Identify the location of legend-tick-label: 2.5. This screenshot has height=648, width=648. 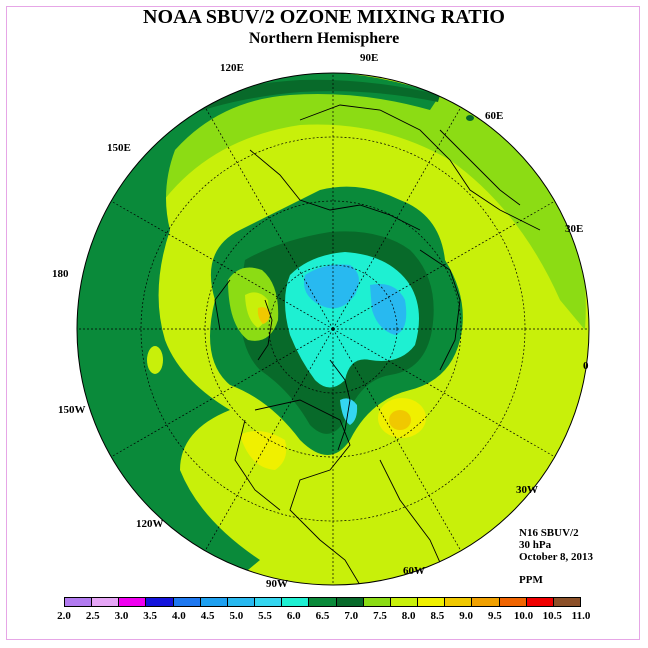
(92, 616).